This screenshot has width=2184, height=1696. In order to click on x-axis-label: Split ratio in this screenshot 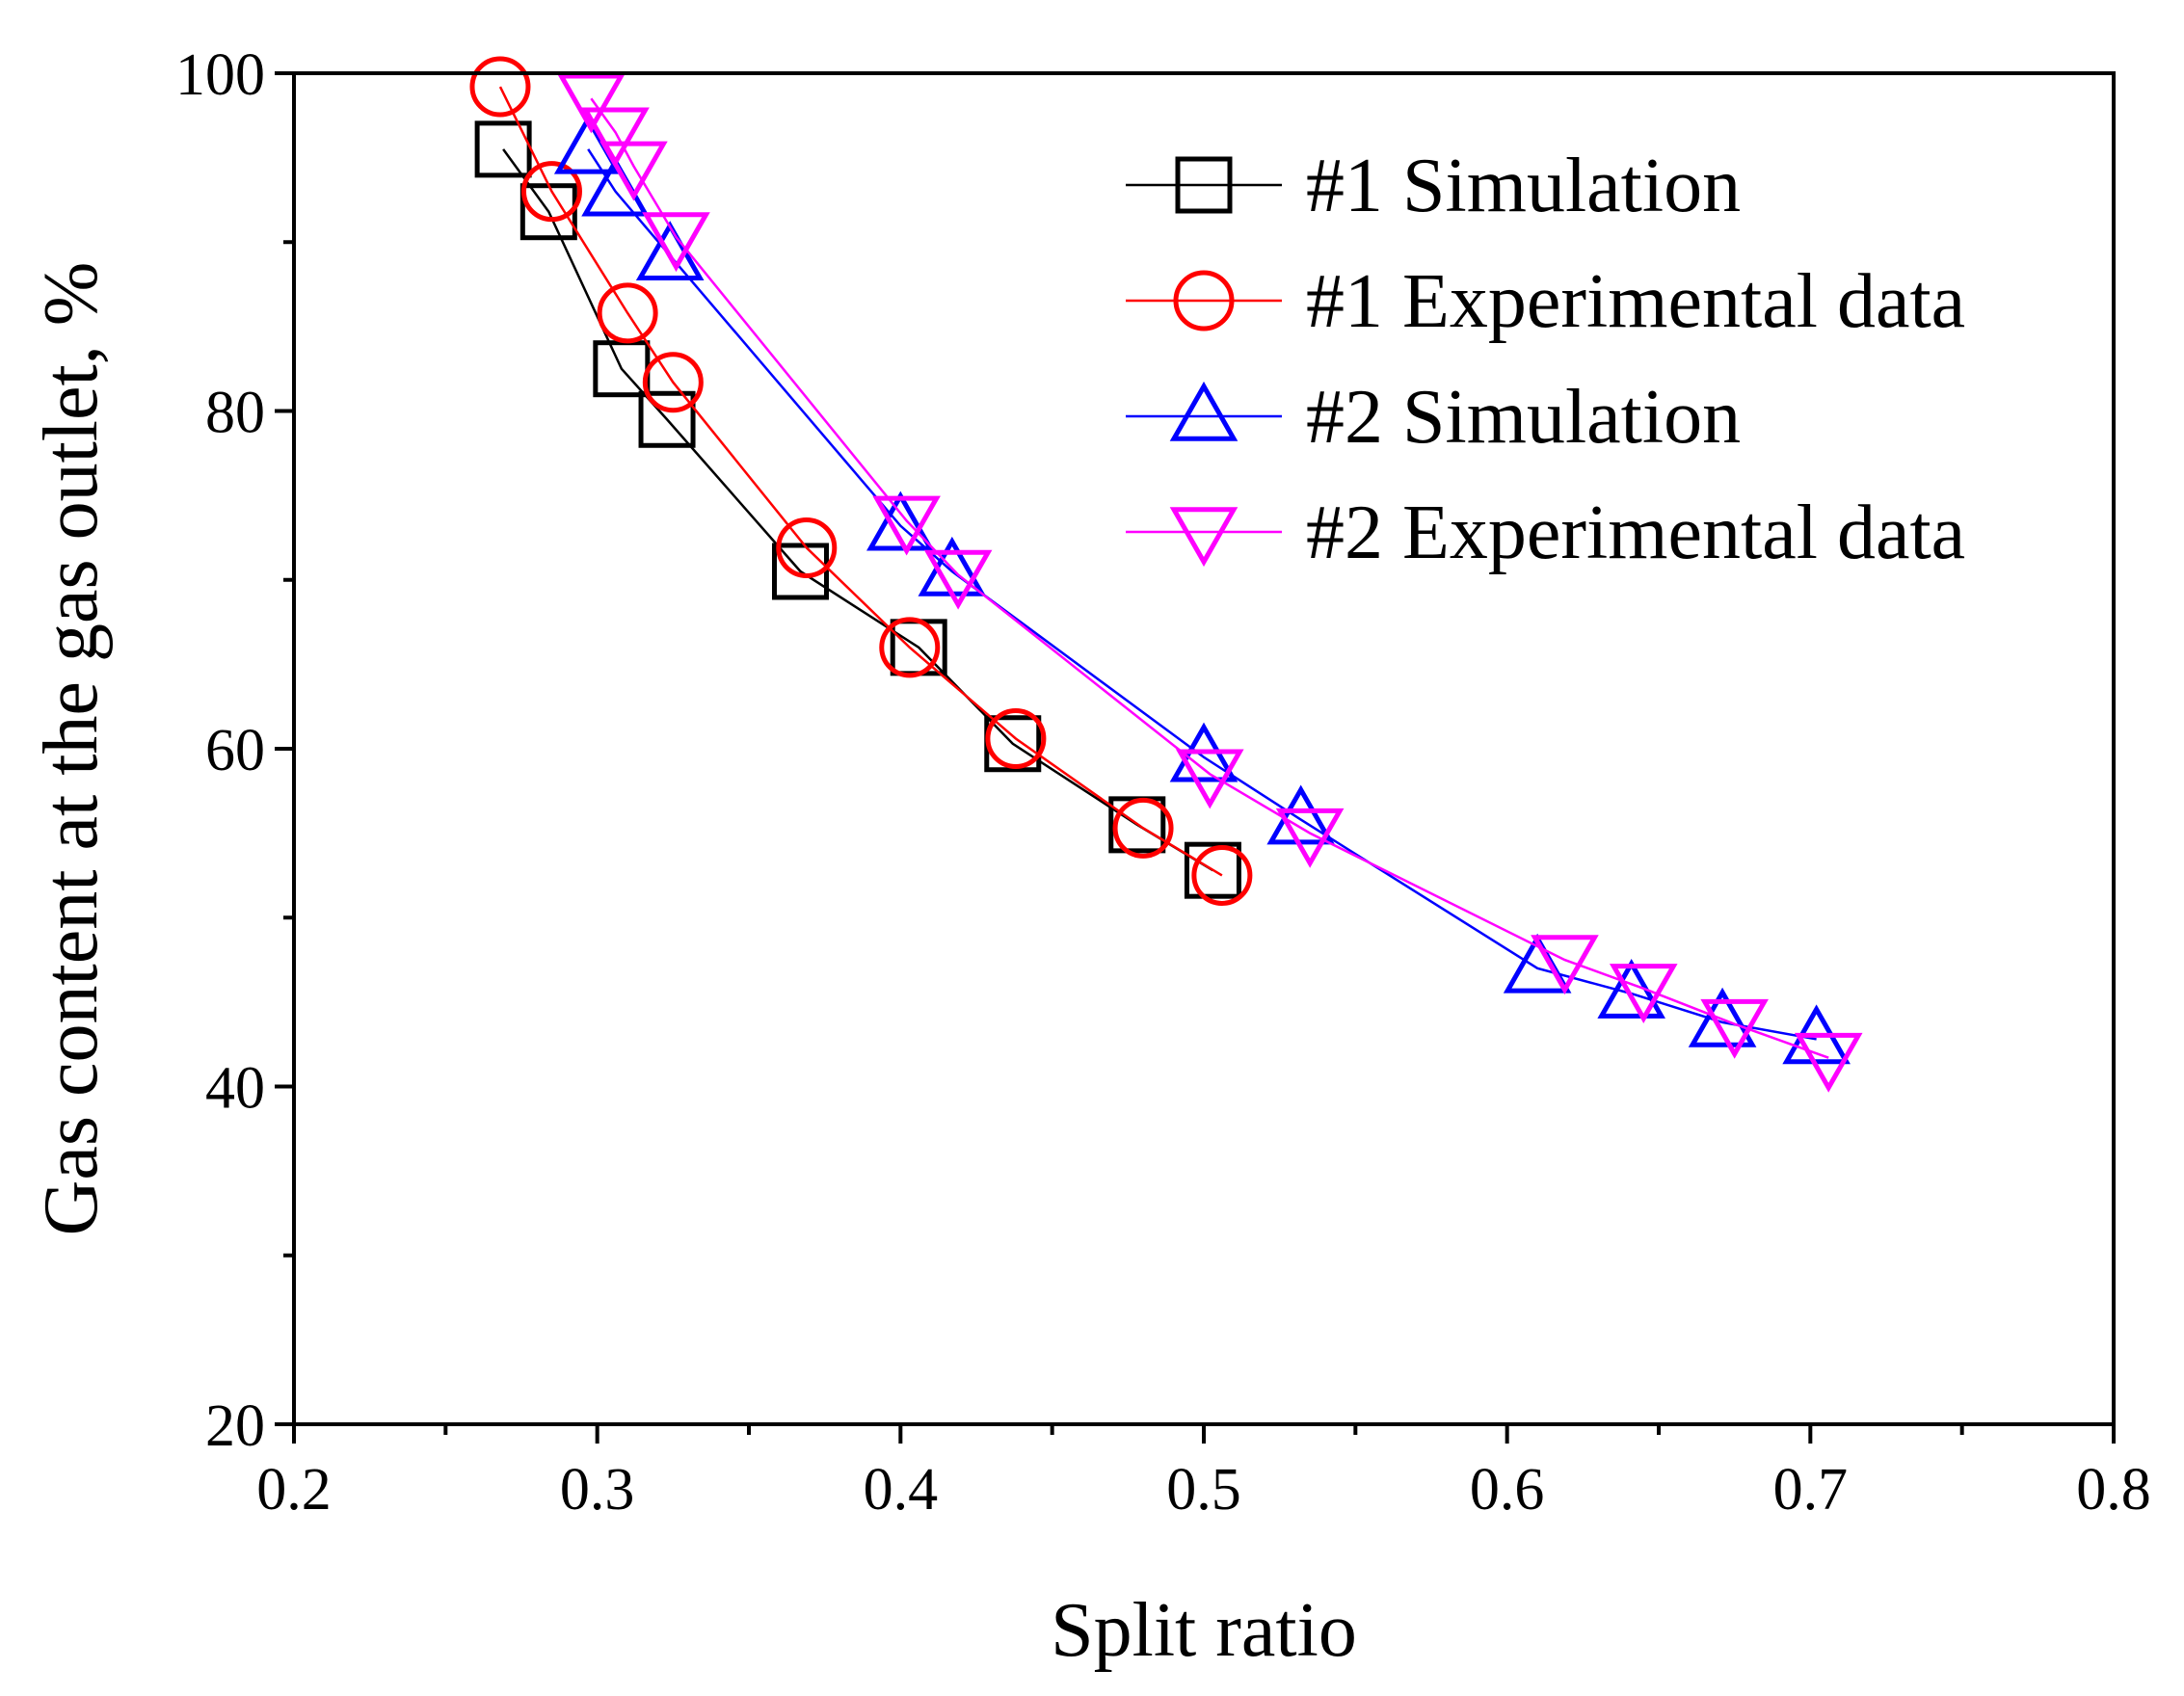, I will do `click(1204, 1630)`.